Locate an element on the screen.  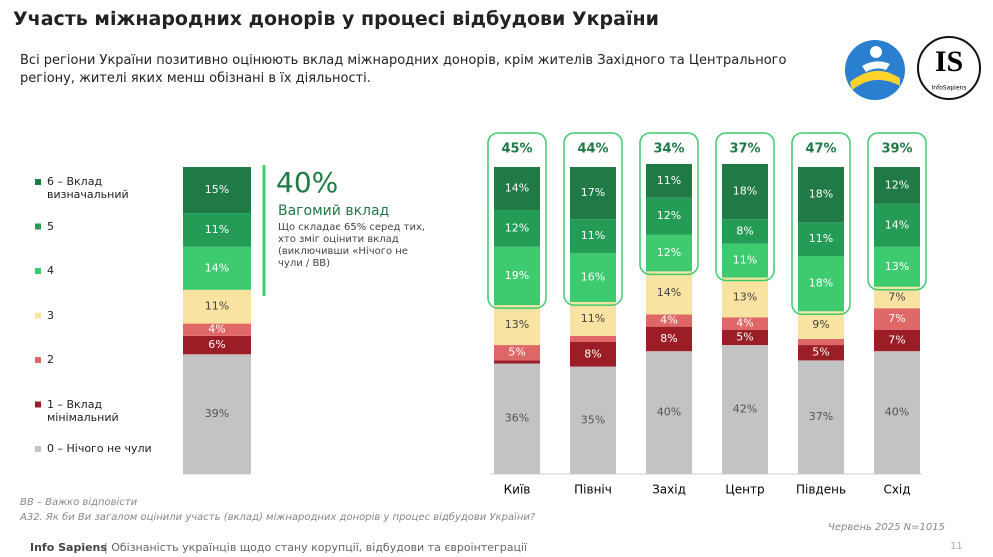
note: ВВ – Важко відповісти is located at coordinates (79, 502).